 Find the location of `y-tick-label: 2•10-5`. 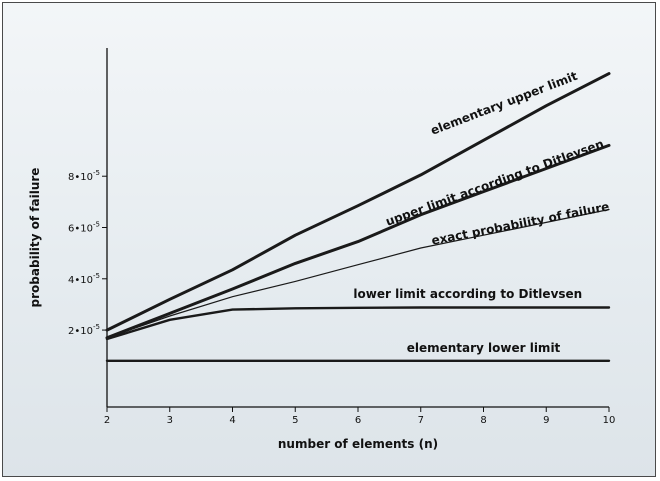

y-tick-label: 2•10-5 is located at coordinates (84, 330).